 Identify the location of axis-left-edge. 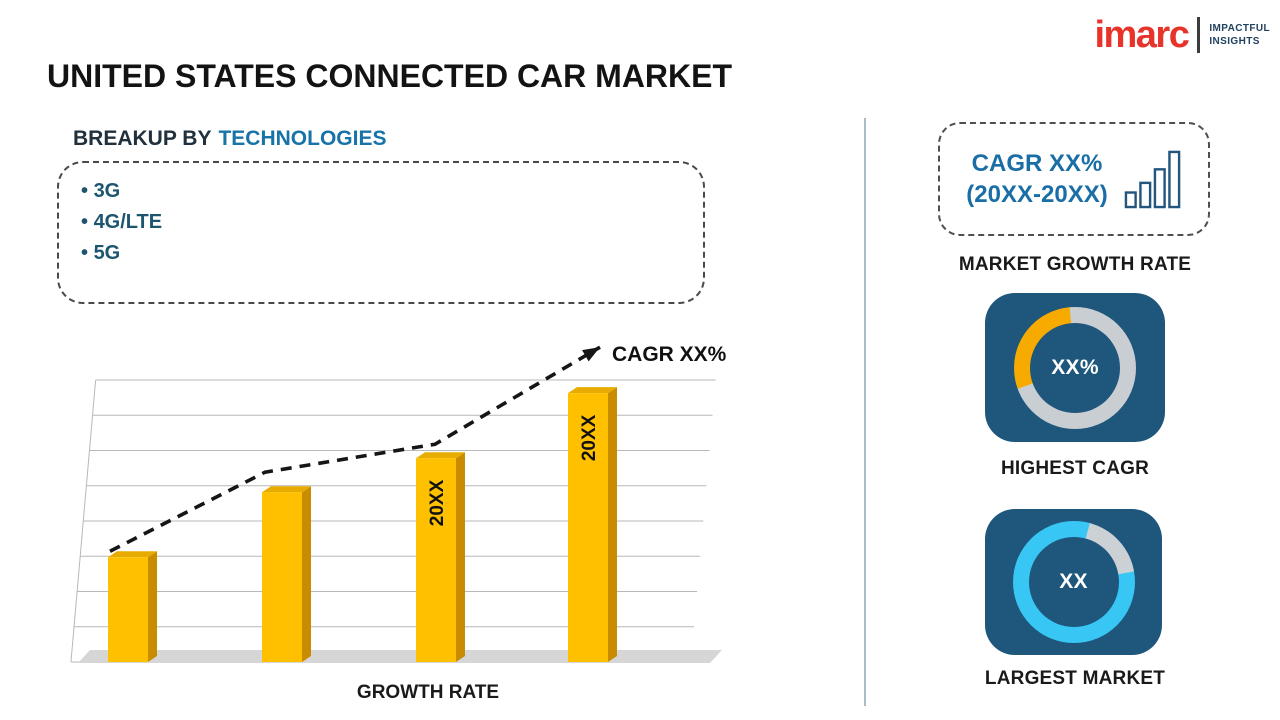
(83, 521).